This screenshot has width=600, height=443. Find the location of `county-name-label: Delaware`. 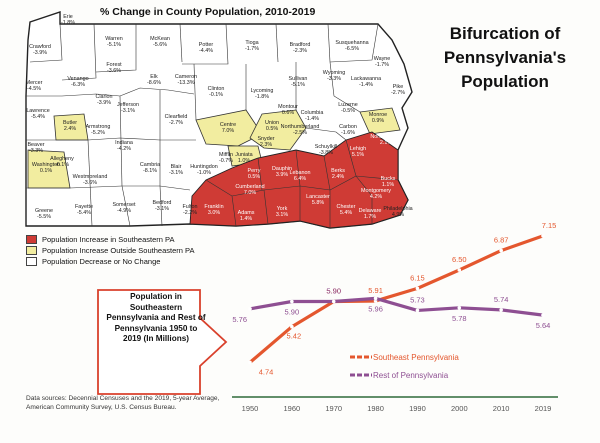

county-name-label: Delaware is located at coordinates (370, 211).